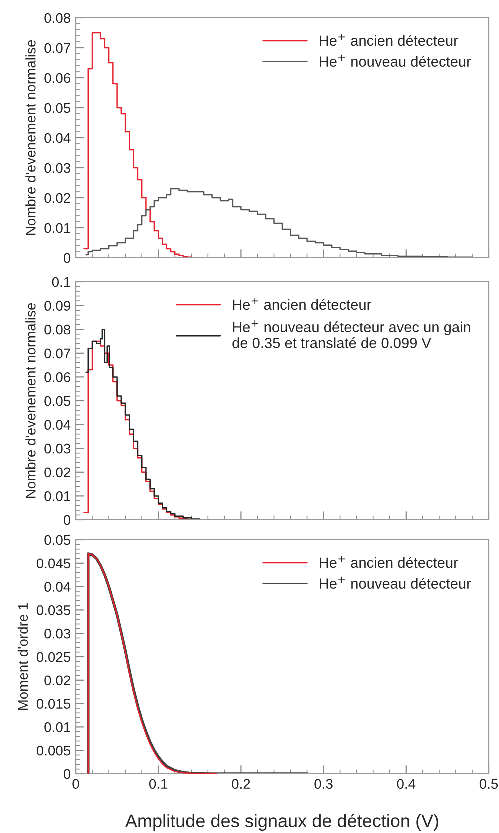  Describe the element at coordinates (158, 784) in the screenshot. I see `x-tick-label: 0.1` at that location.